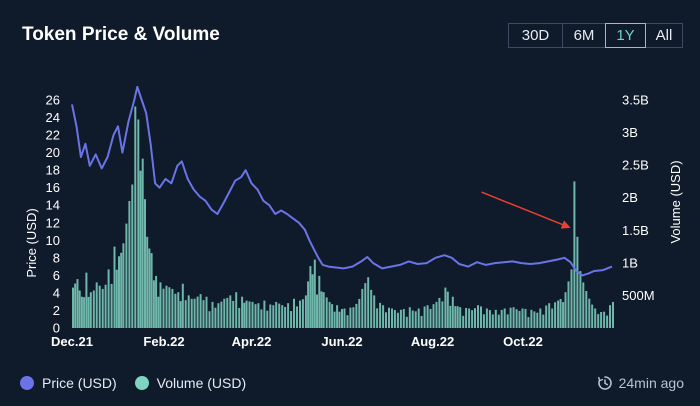 The height and width of the screenshot is (406, 700). I want to click on left-tick-label: 10, so click(53, 240).